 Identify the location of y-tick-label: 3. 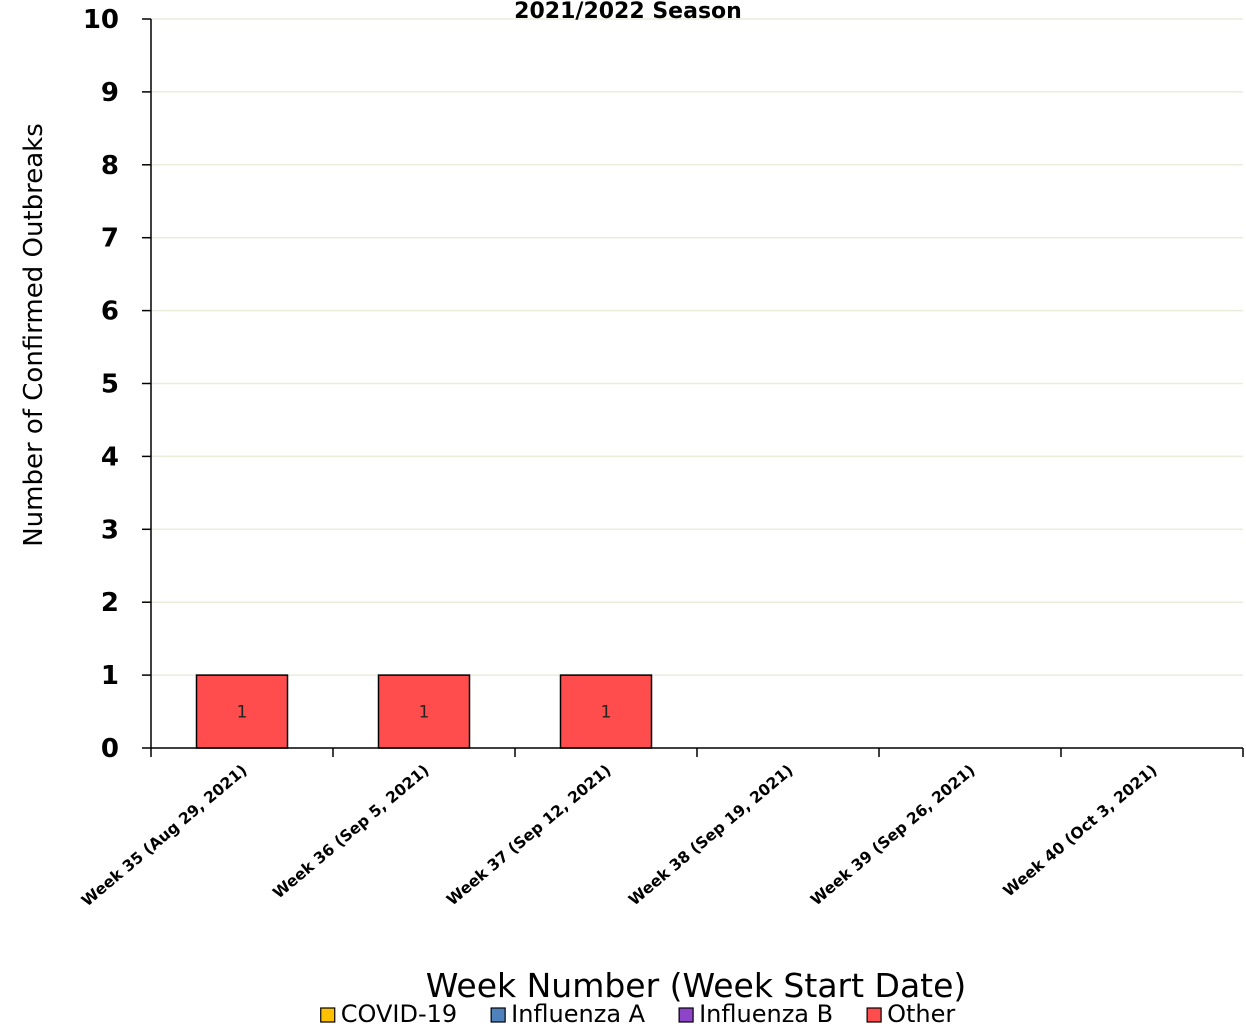
(110, 530).